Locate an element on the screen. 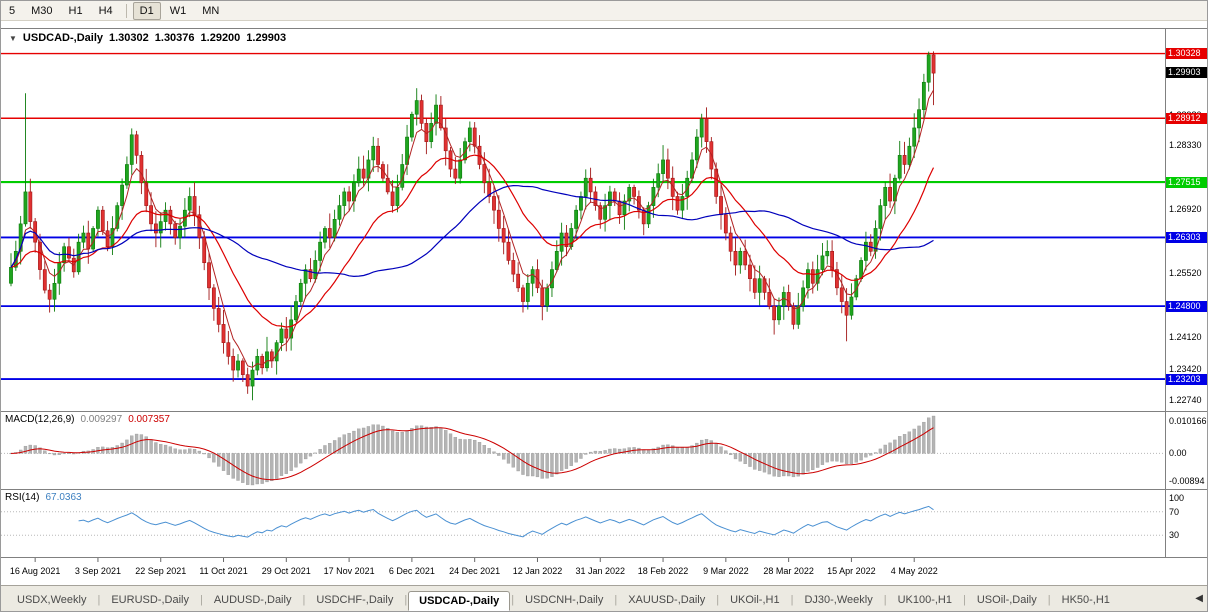 The image size is (1208, 612). date-axis-label: 9 Mar 2022 is located at coordinates (726, 571).